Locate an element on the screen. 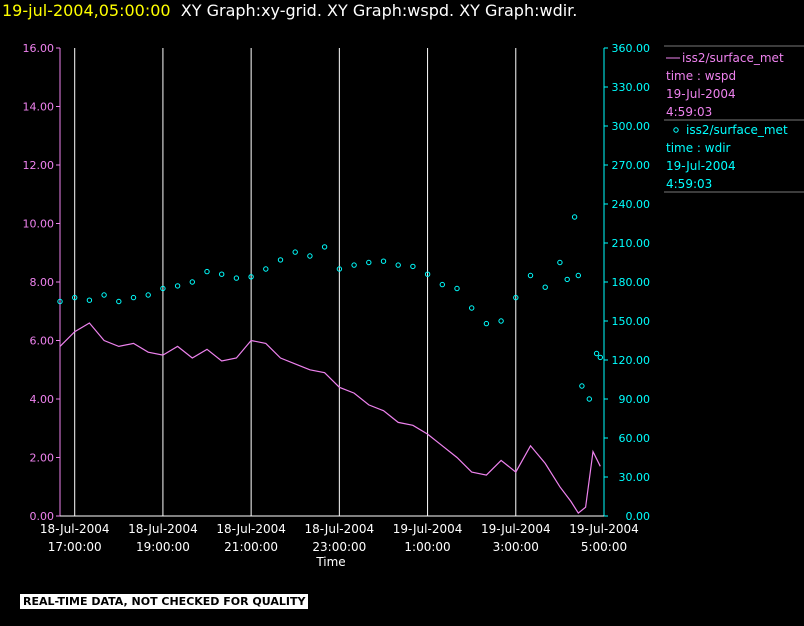 The image size is (804, 626). left-tick-label: 8.00 is located at coordinates (42, 282).